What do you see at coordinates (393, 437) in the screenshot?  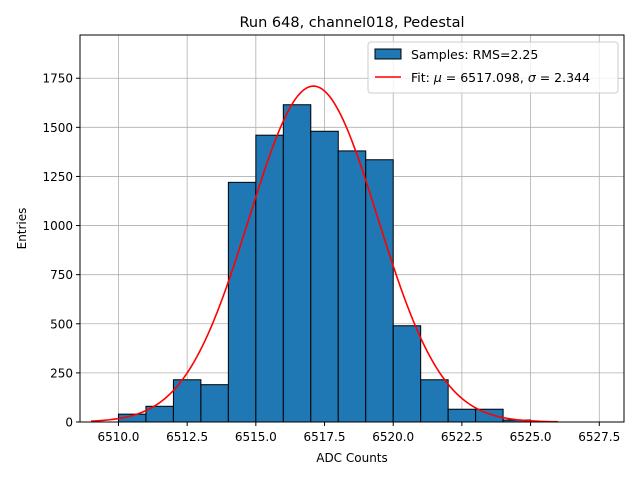 I see `x-tick-label: 6520.0` at bounding box center [393, 437].